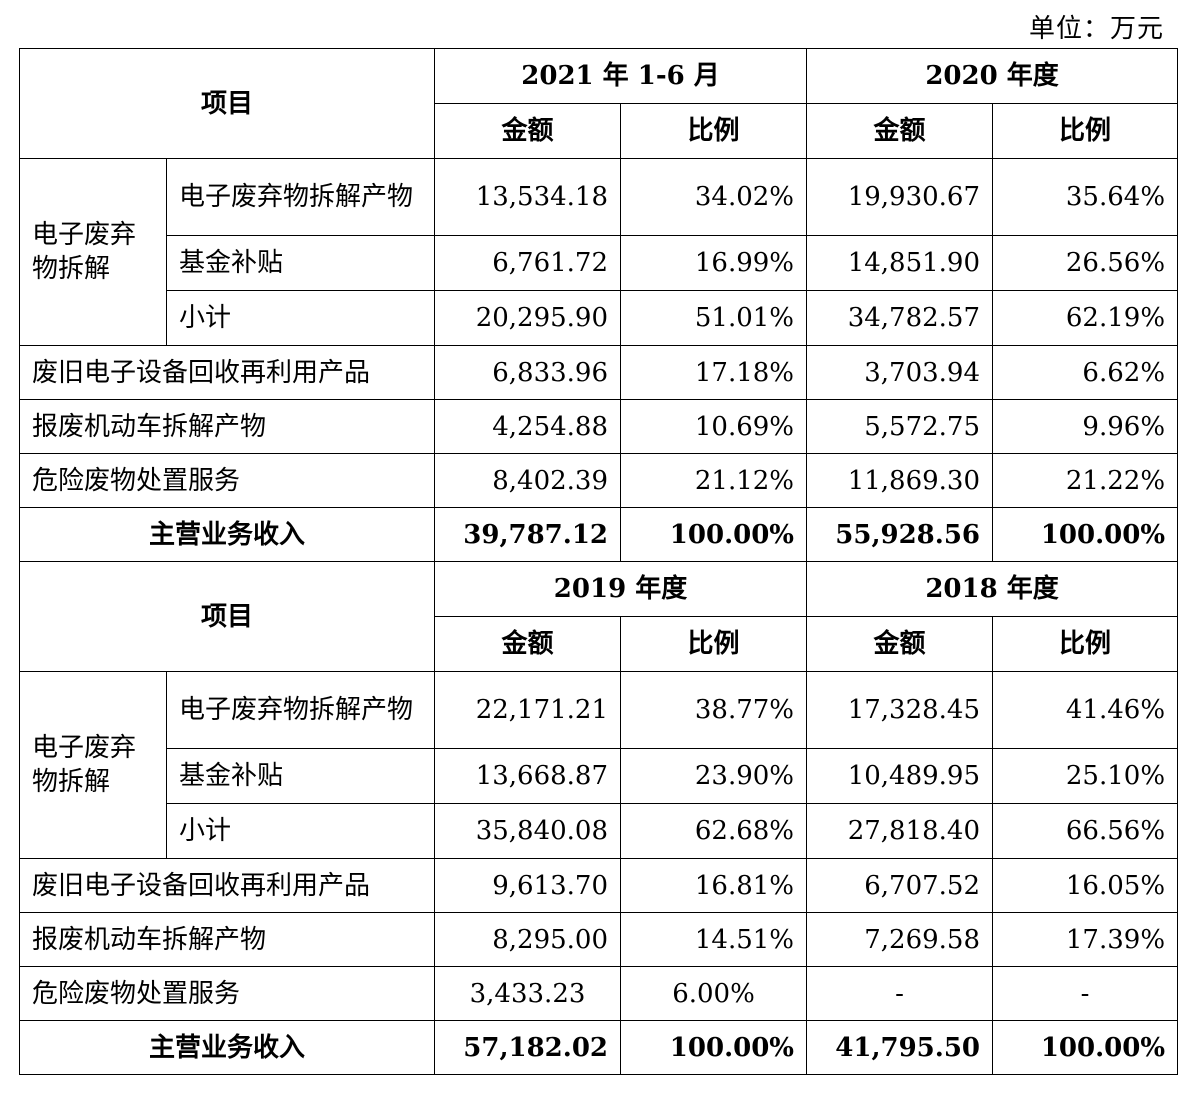 Image resolution: width=1200 pixels, height=1108 pixels. I want to click on table-row: 小计 20,295.90 51.01% 34,782.57 62.19%, so click(599, 318).